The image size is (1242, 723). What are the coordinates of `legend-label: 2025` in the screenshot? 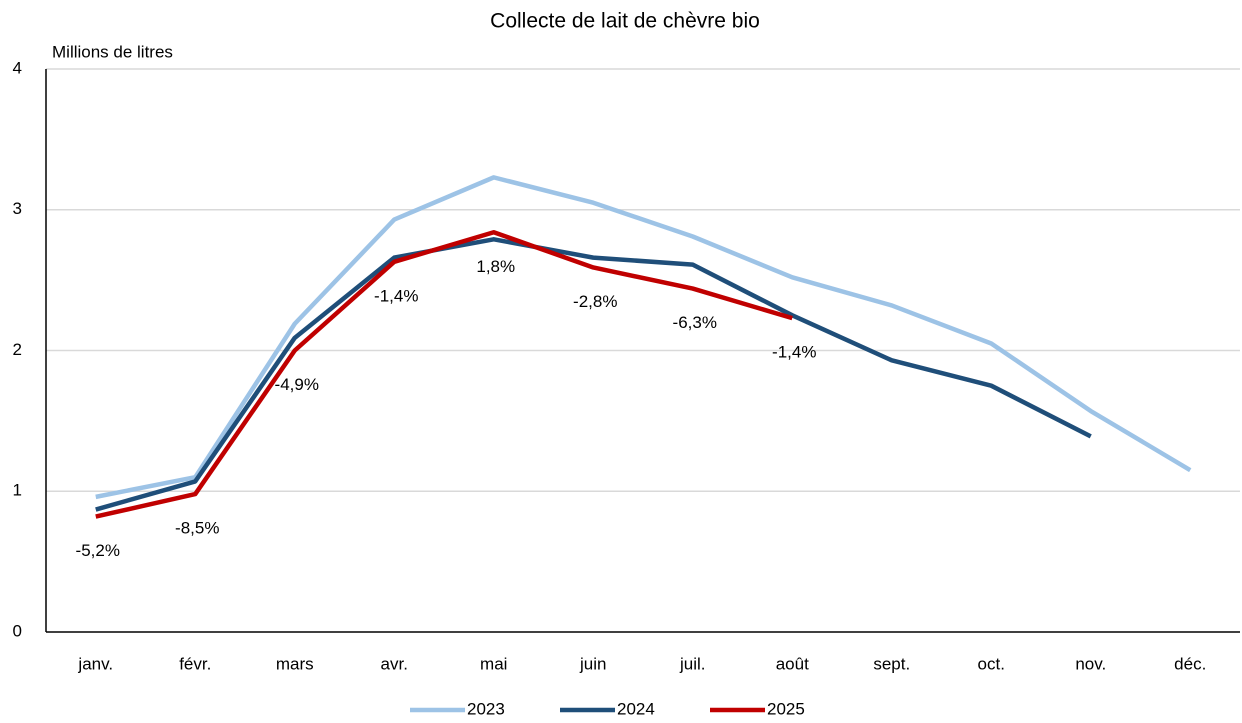 It's located at (786, 708).